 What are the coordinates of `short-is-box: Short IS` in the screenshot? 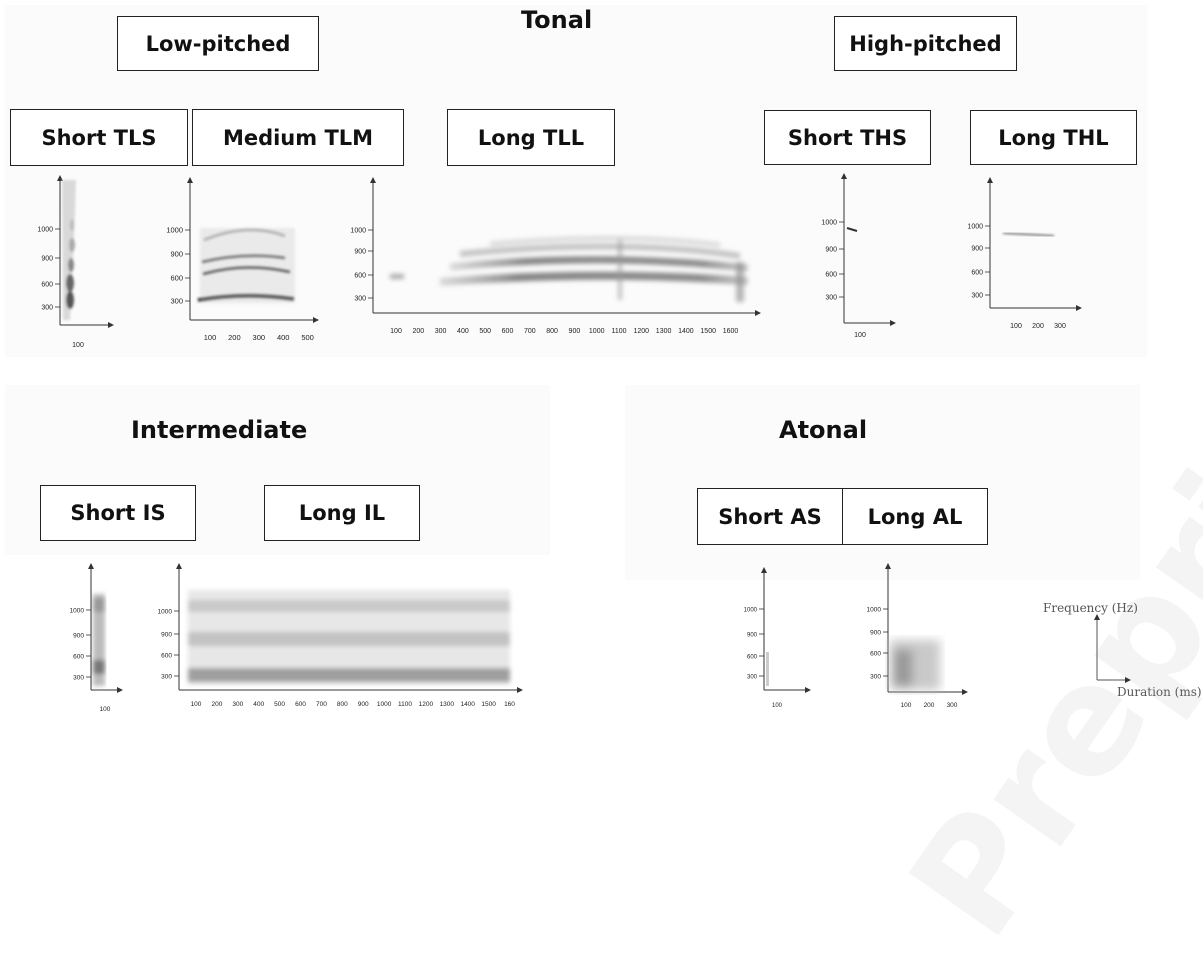 It's located at (118, 513).